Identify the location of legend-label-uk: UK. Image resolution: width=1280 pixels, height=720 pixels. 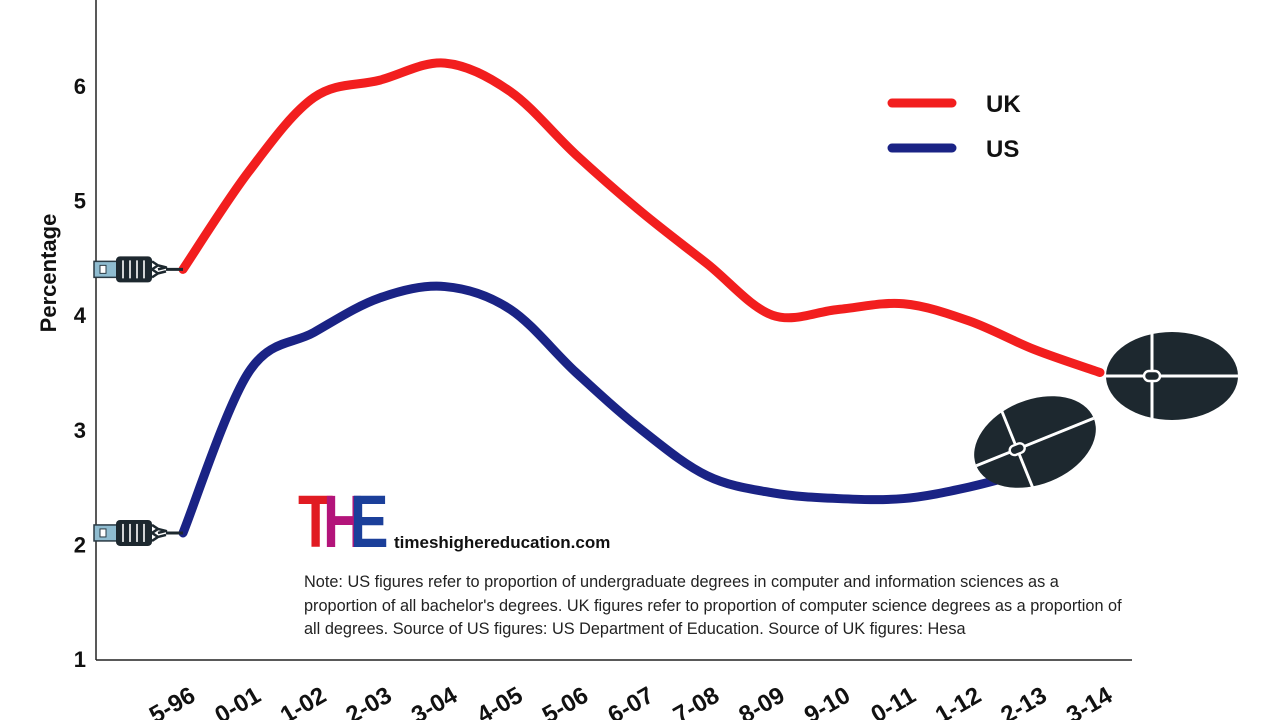
(1003, 104).